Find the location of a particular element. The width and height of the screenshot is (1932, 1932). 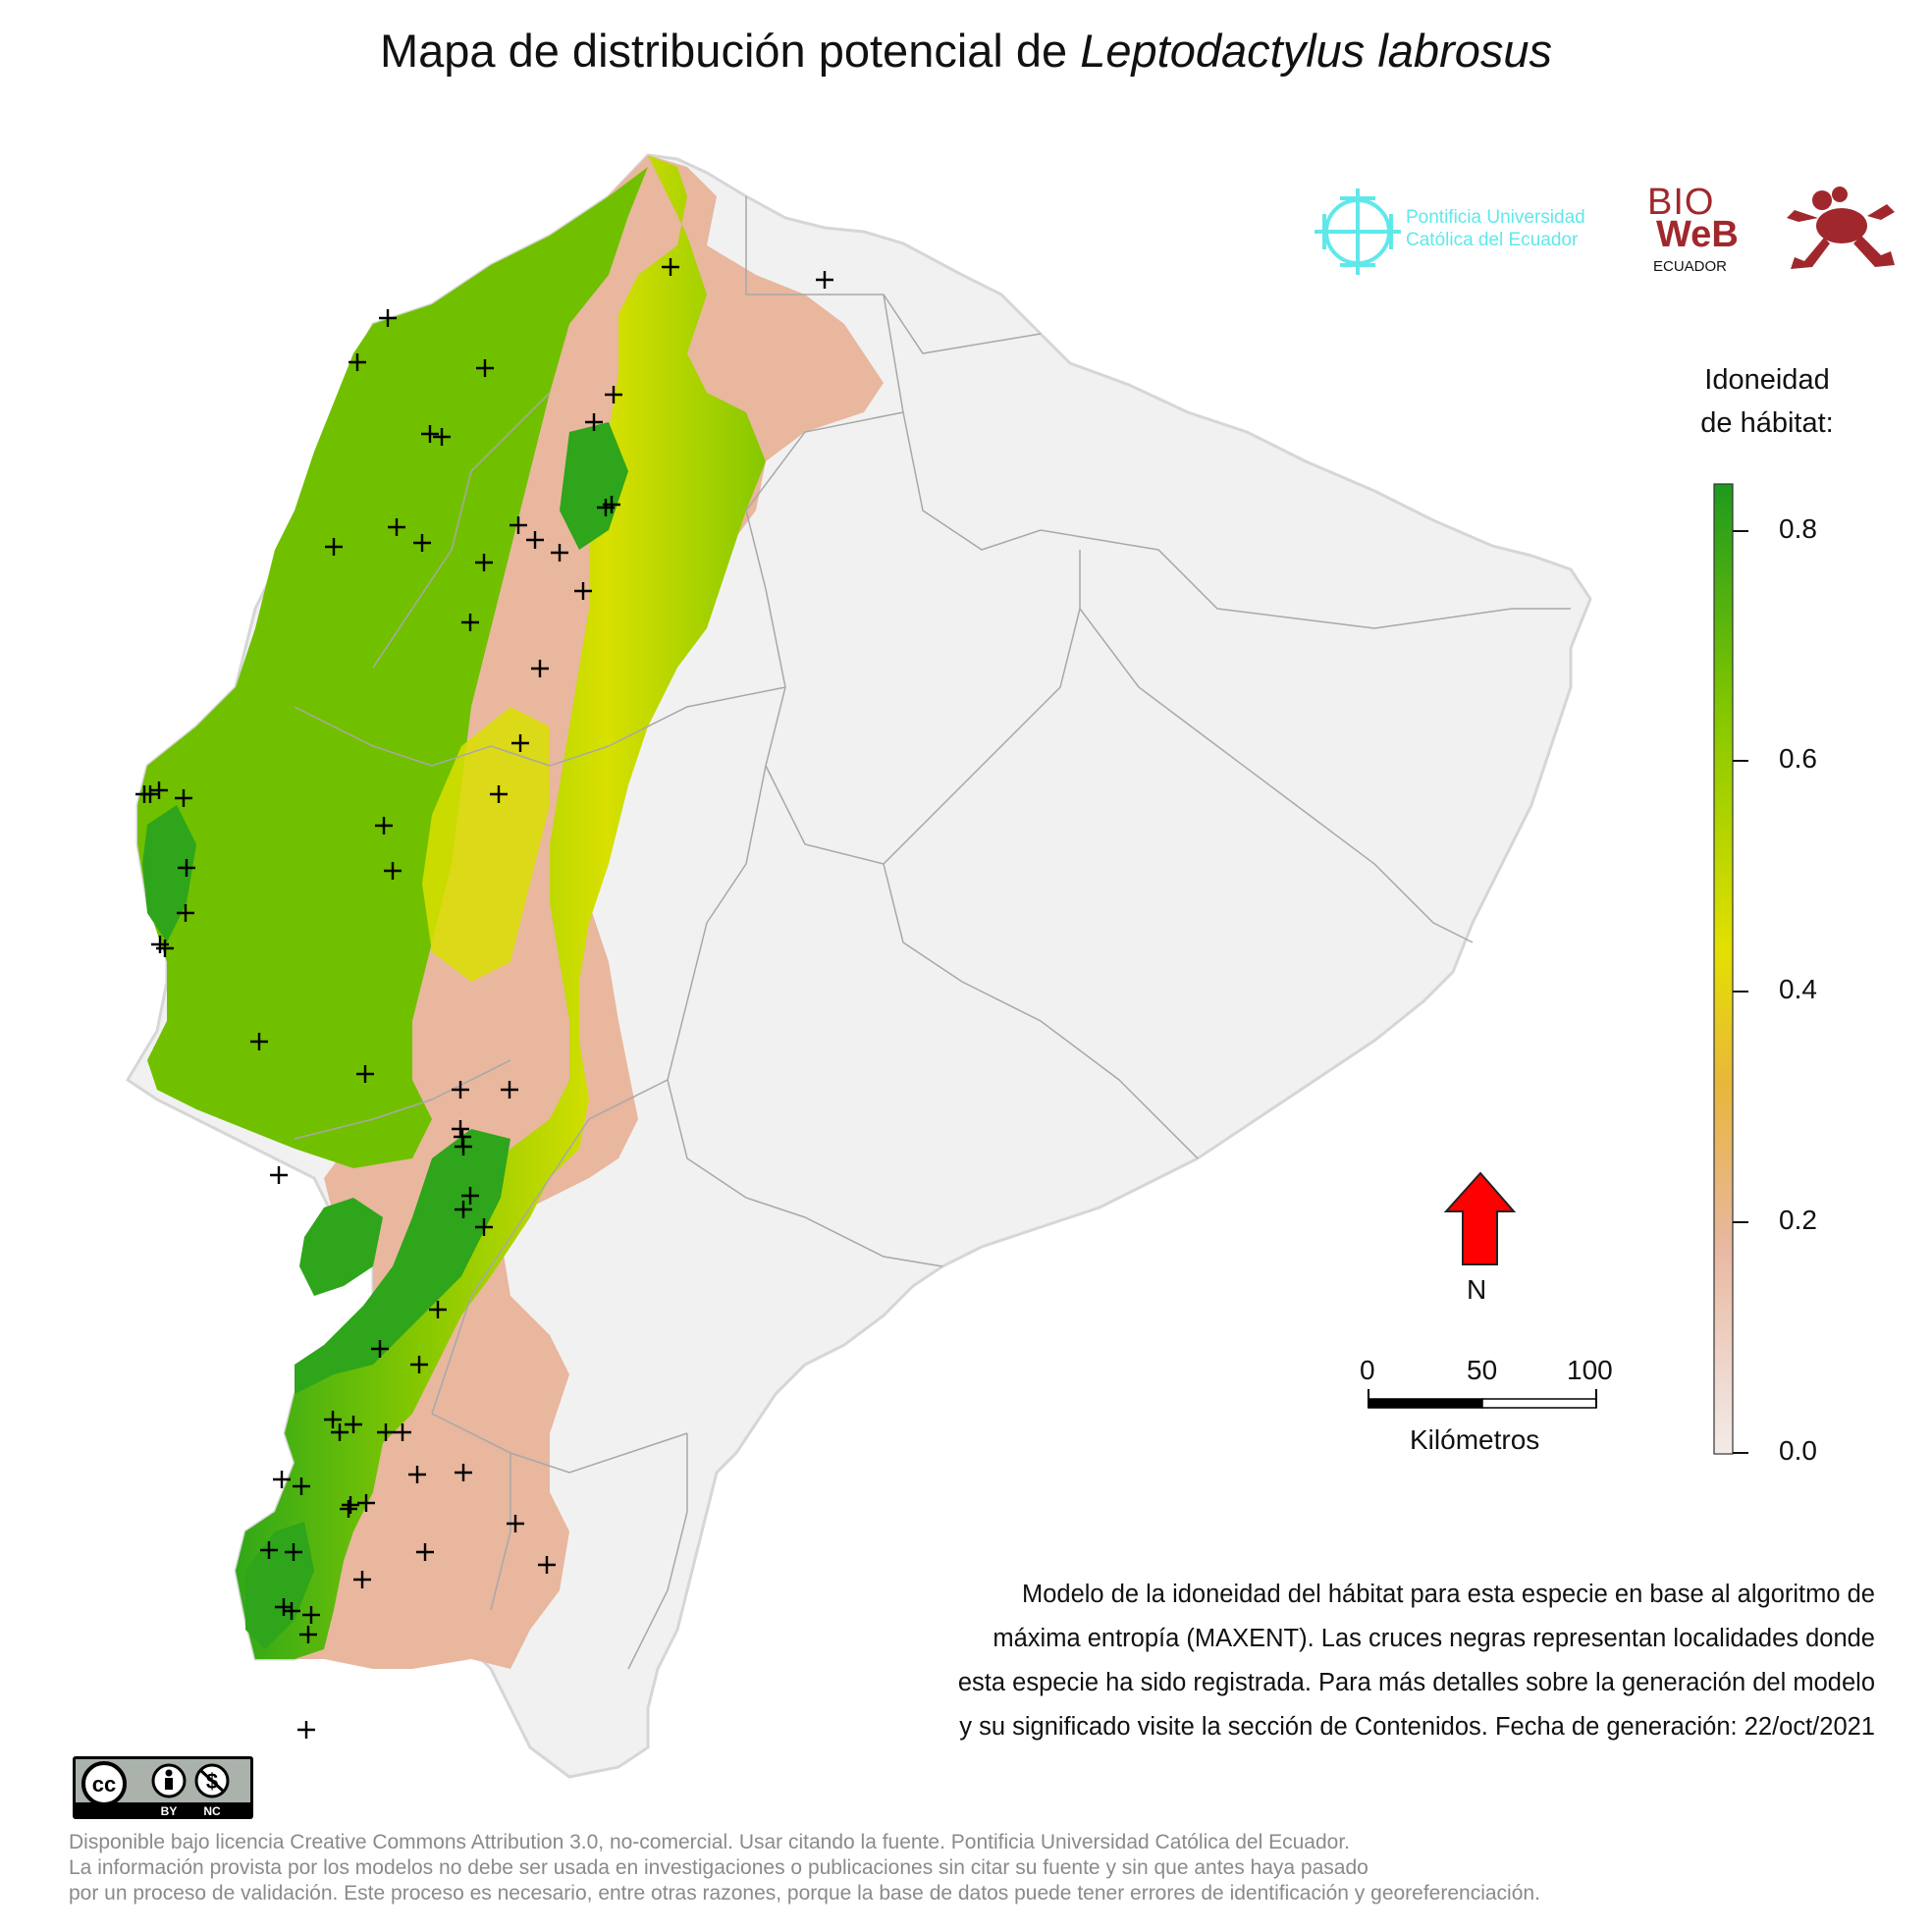

legend-title-line-2: de hábitat: is located at coordinates (1767, 423).